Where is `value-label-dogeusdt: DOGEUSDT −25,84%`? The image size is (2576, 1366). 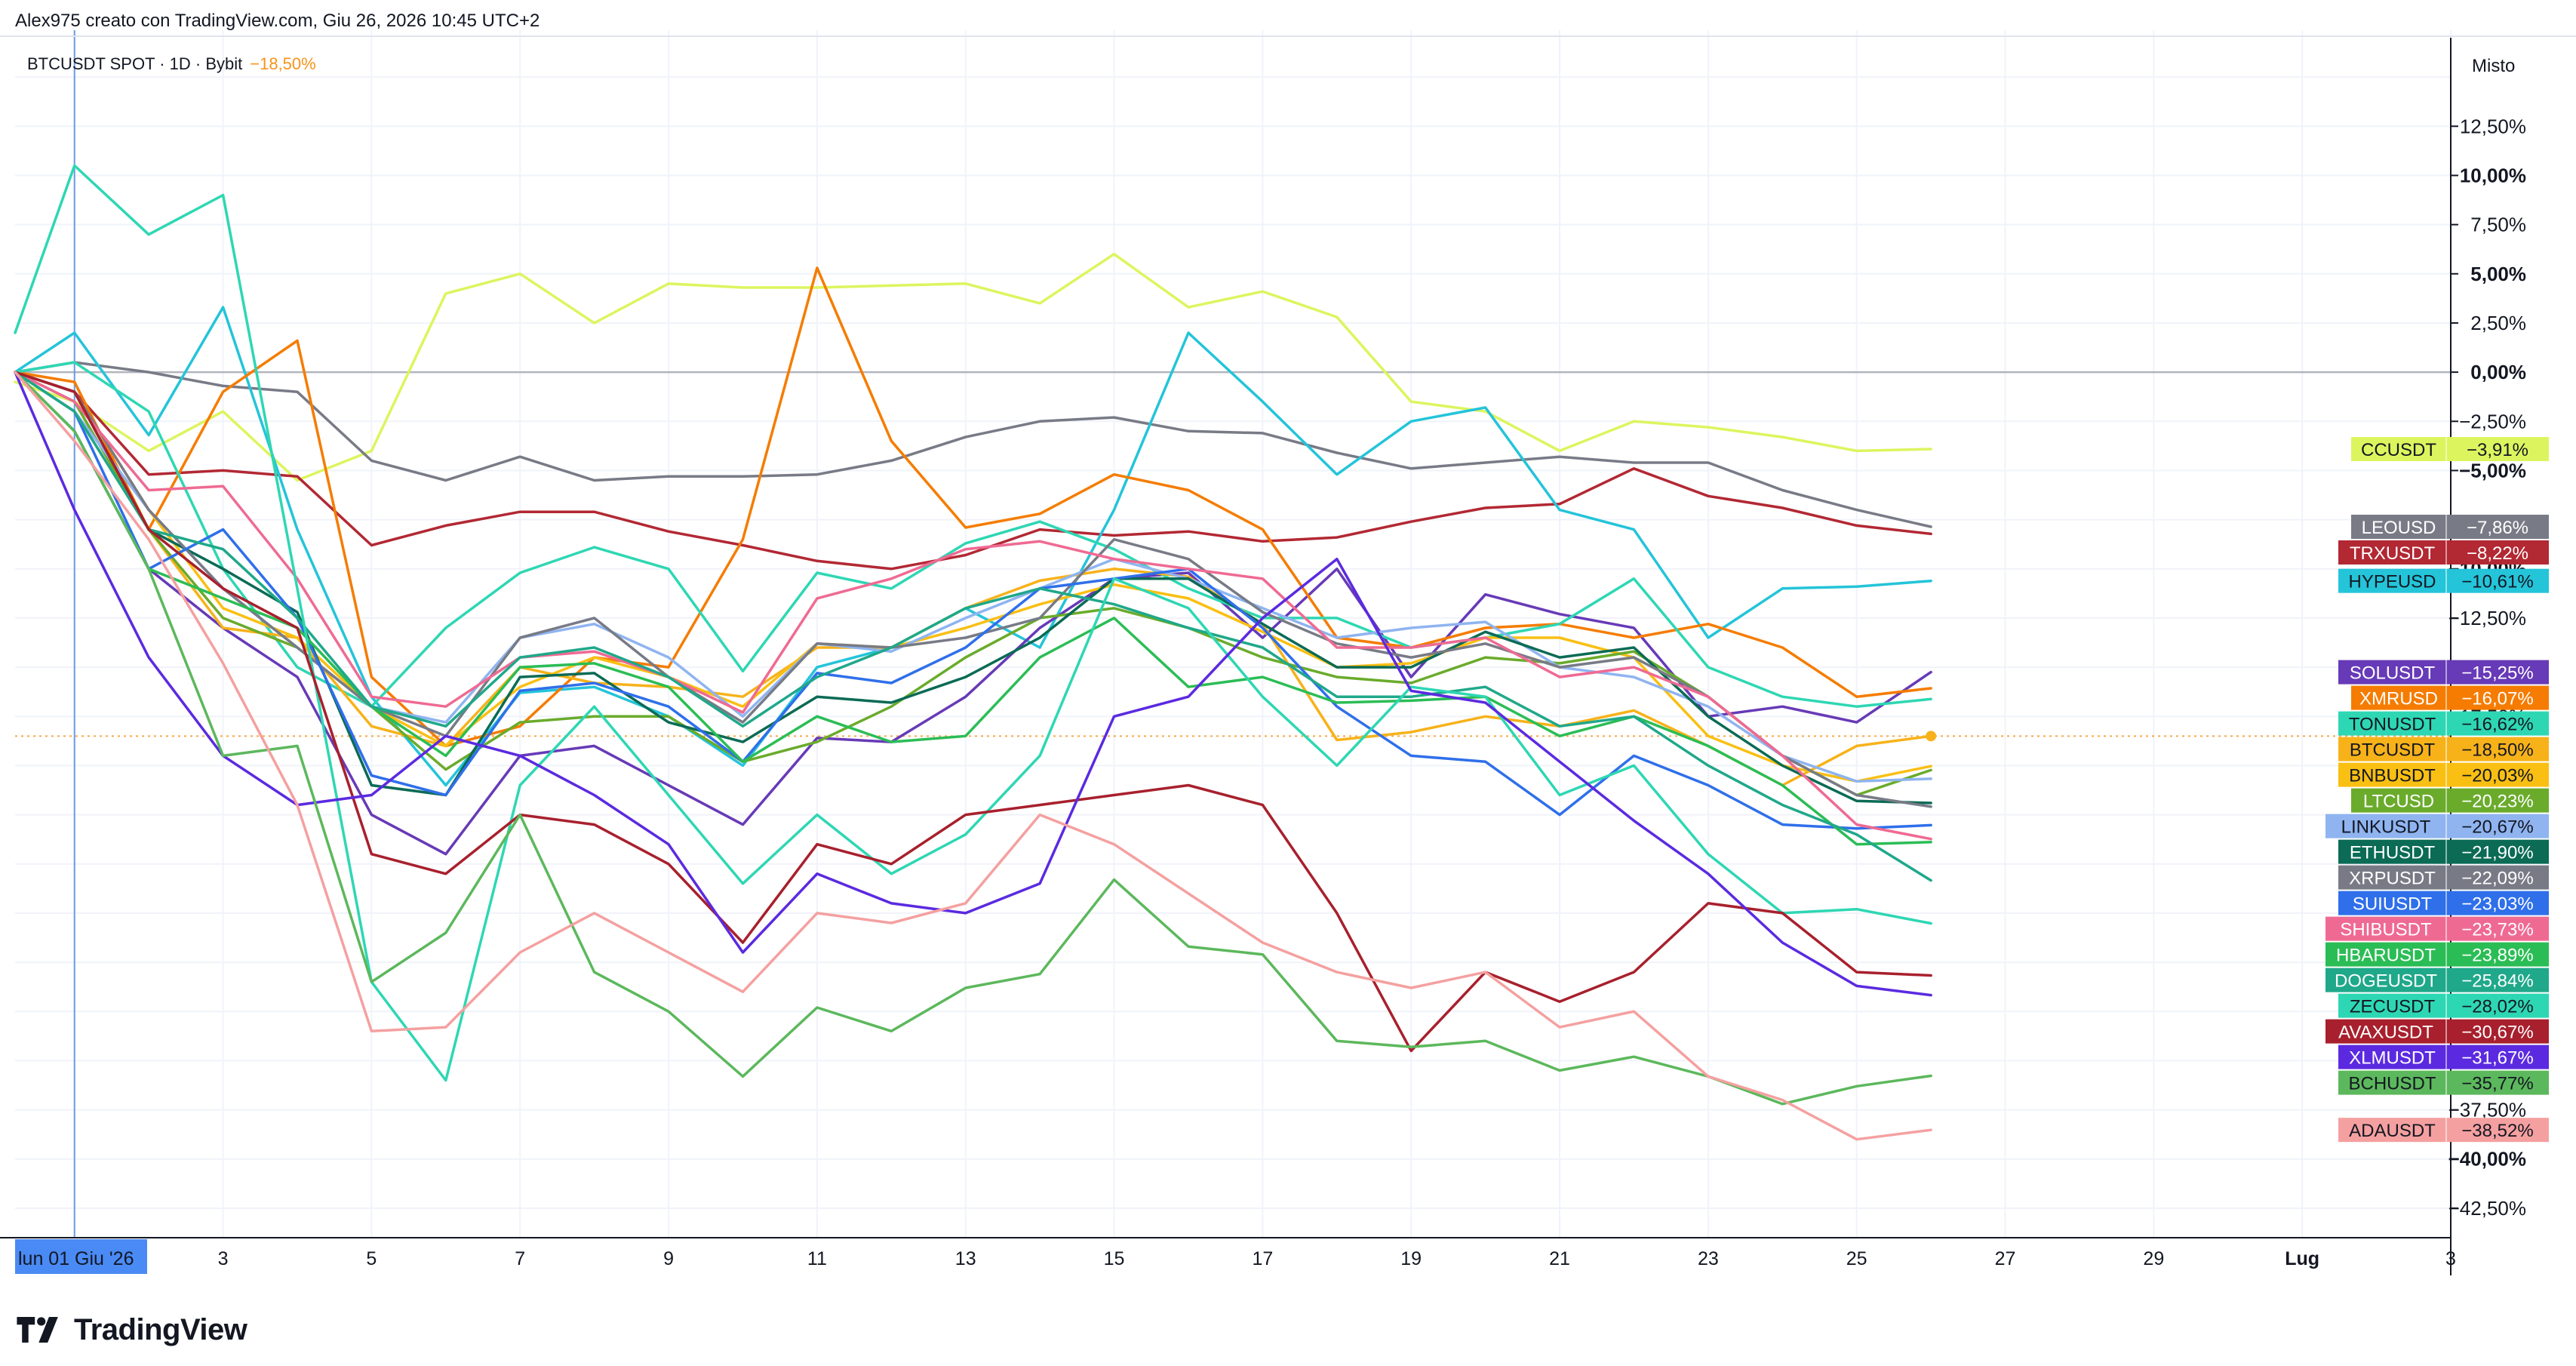 value-label-dogeusdt: DOGEUSDT −25,84% is located at coordinates (2437, 980).